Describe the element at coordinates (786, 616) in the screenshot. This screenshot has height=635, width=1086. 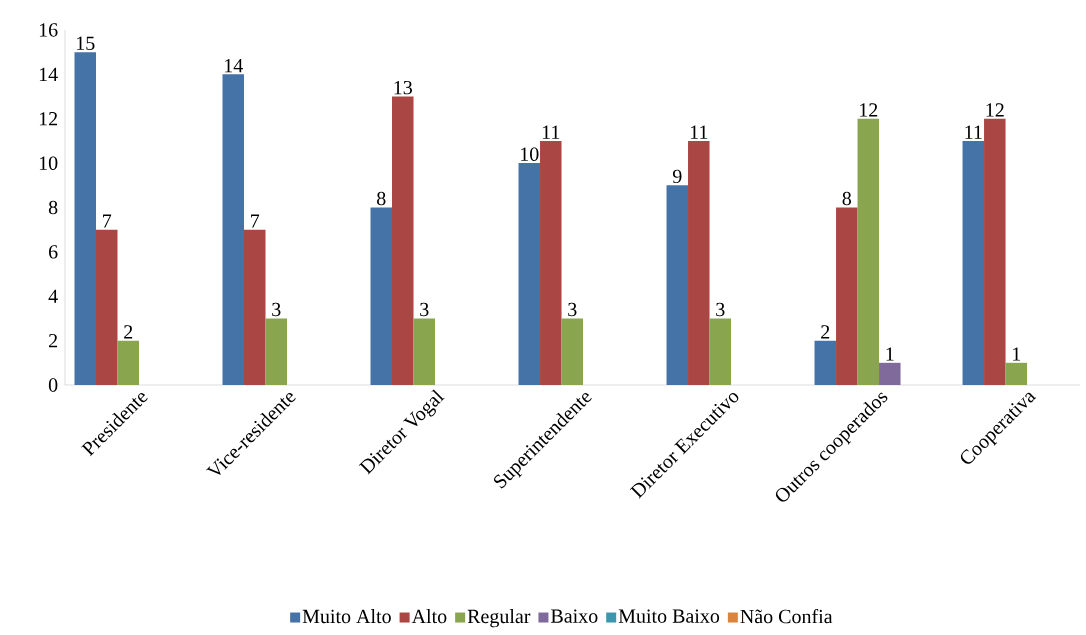
I see `legend-label: Não Confia` at that location.